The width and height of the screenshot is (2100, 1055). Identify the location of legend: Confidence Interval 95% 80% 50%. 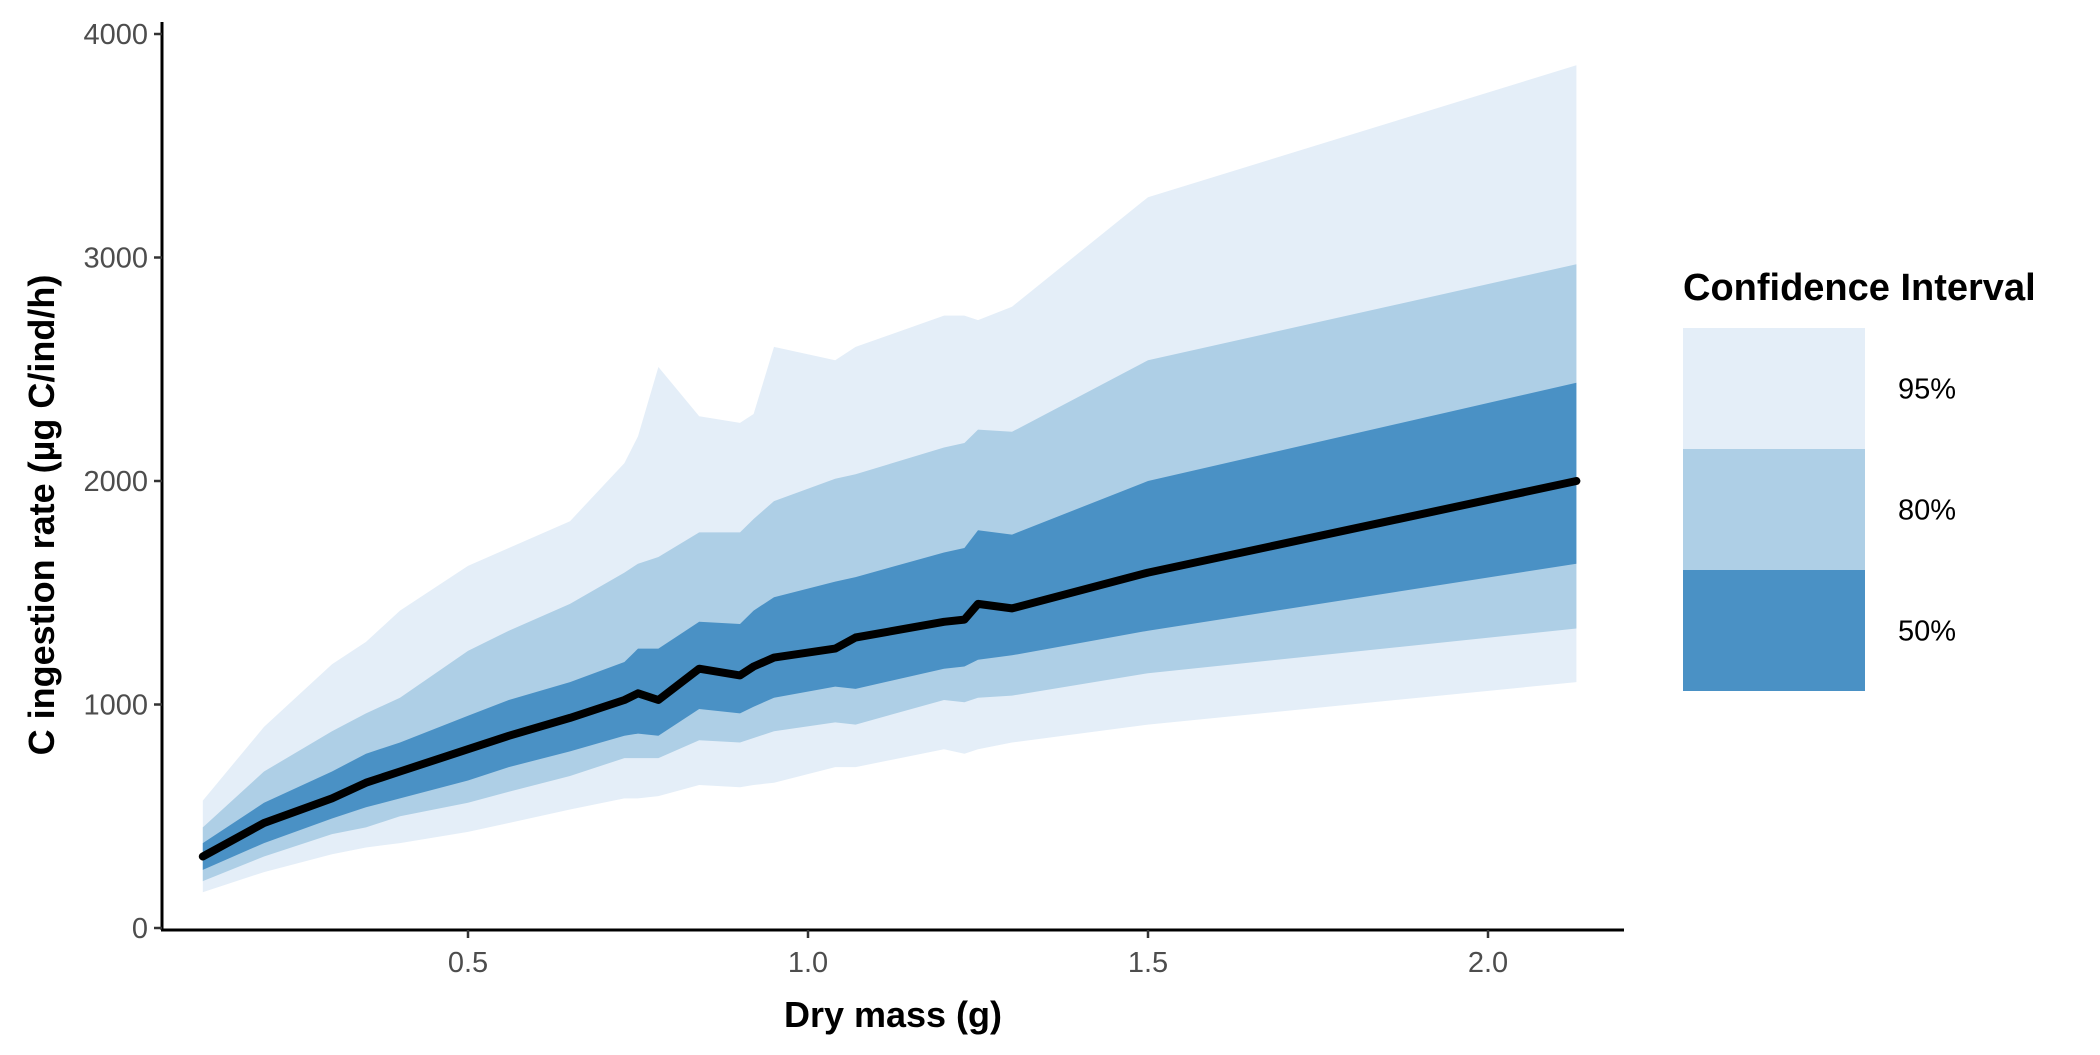
(1859, 479).